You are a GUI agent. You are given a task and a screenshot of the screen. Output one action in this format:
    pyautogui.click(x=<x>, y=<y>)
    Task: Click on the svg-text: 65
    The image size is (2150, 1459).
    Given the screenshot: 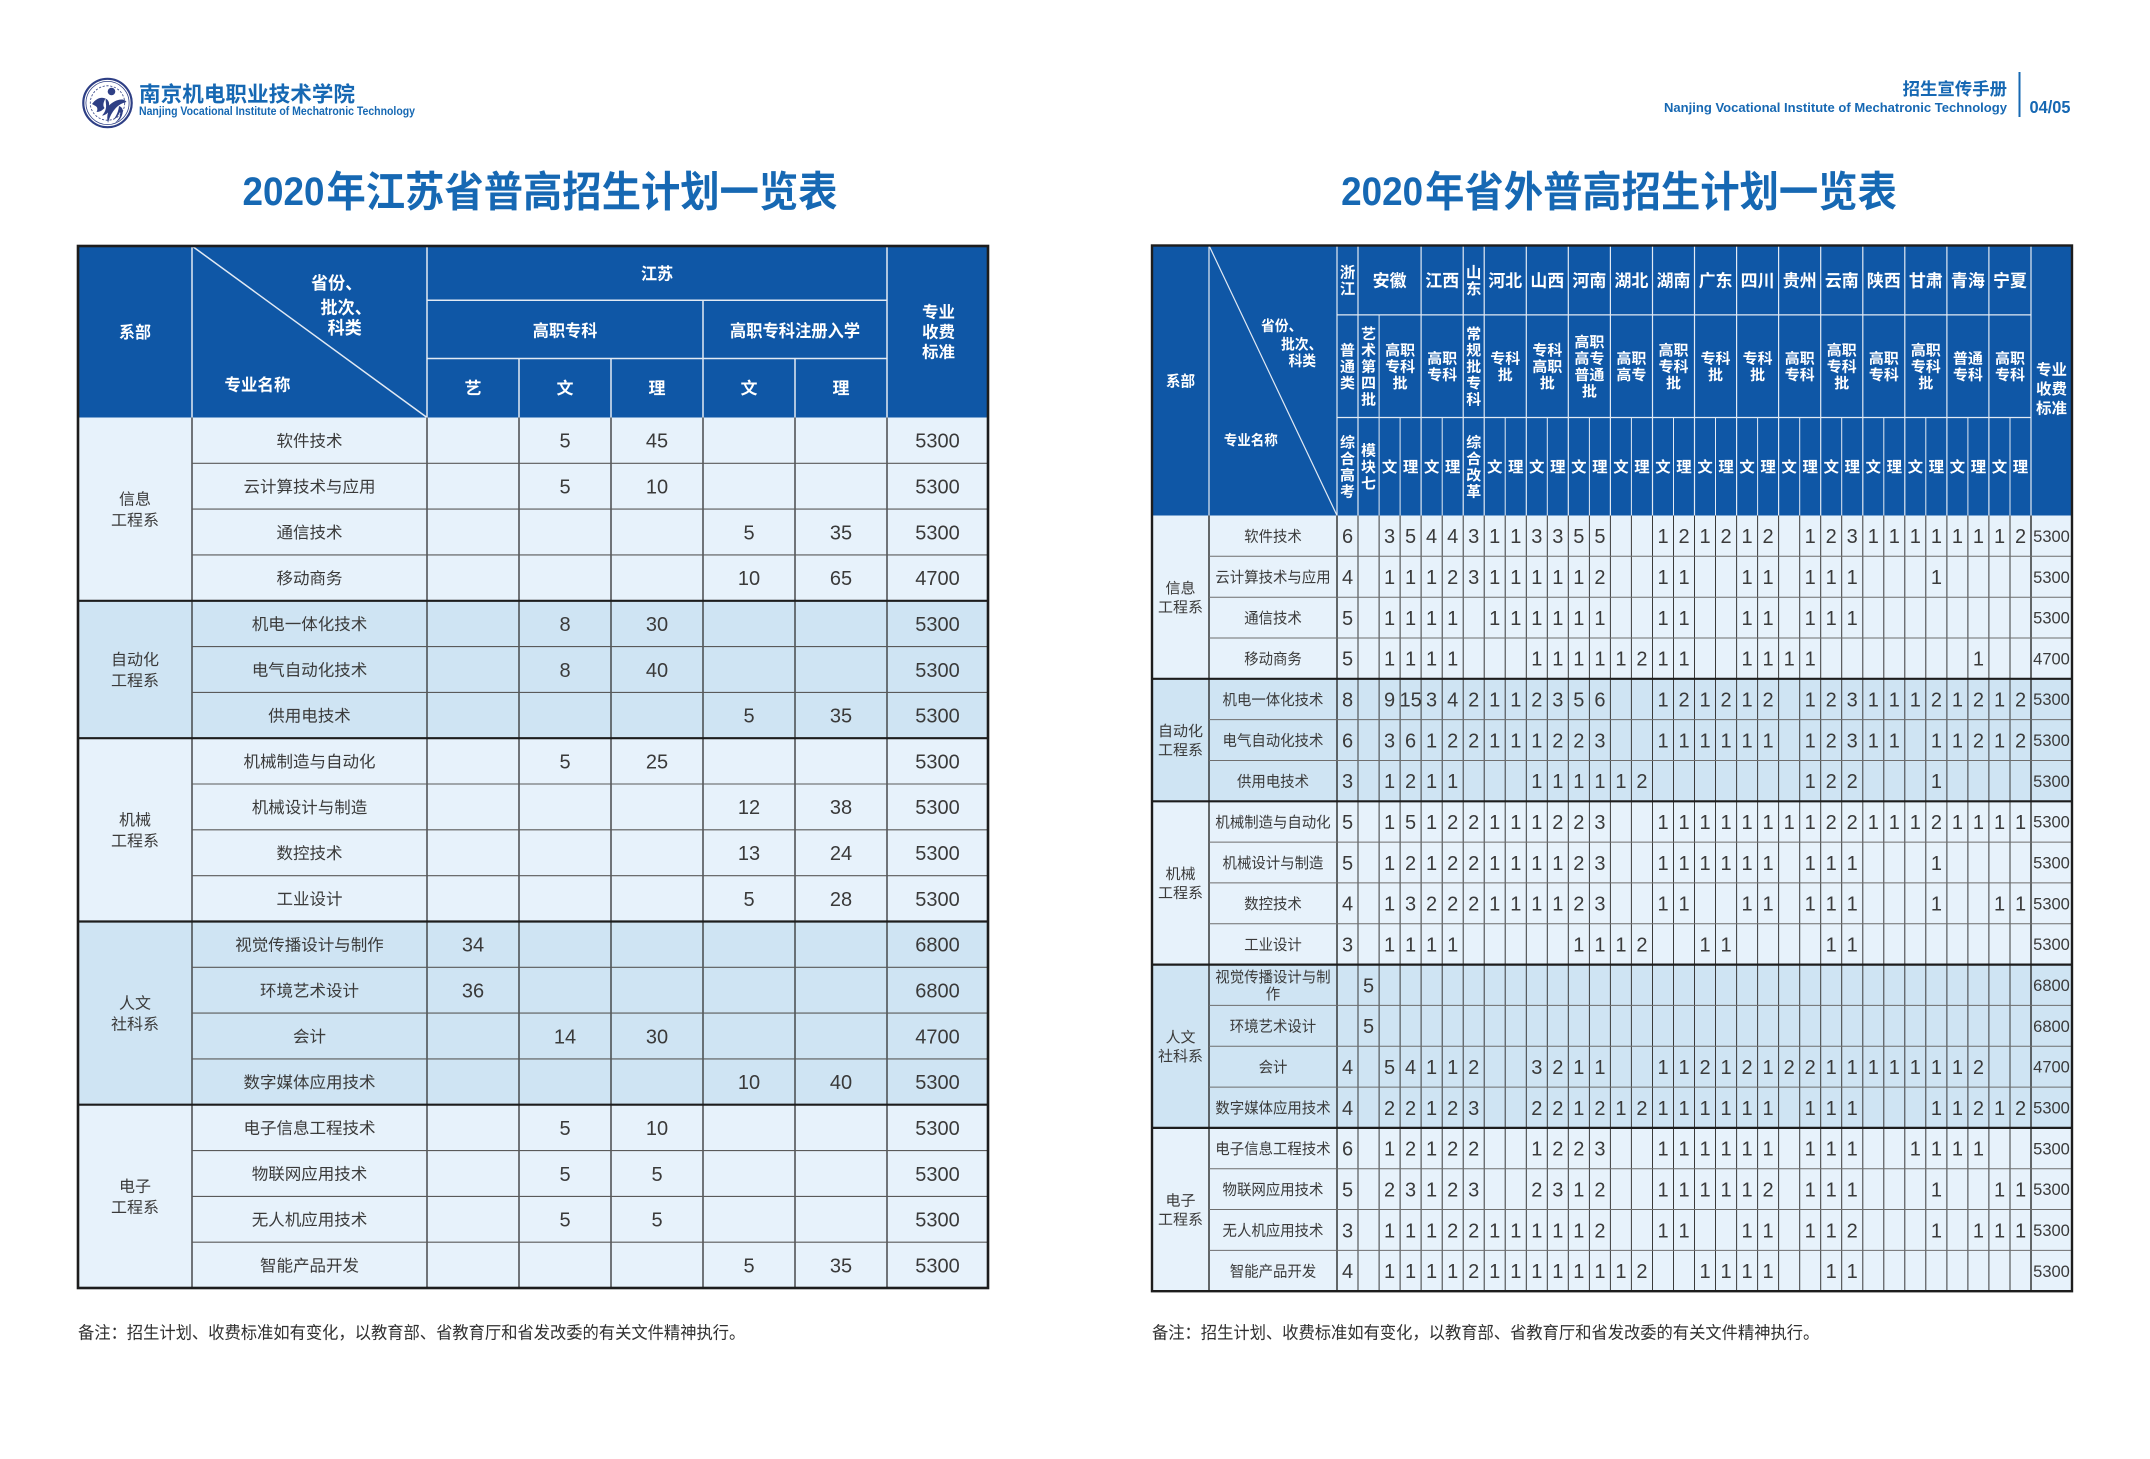 What is the action you would take?
    pyautogui.click(x=841, y=579)
    